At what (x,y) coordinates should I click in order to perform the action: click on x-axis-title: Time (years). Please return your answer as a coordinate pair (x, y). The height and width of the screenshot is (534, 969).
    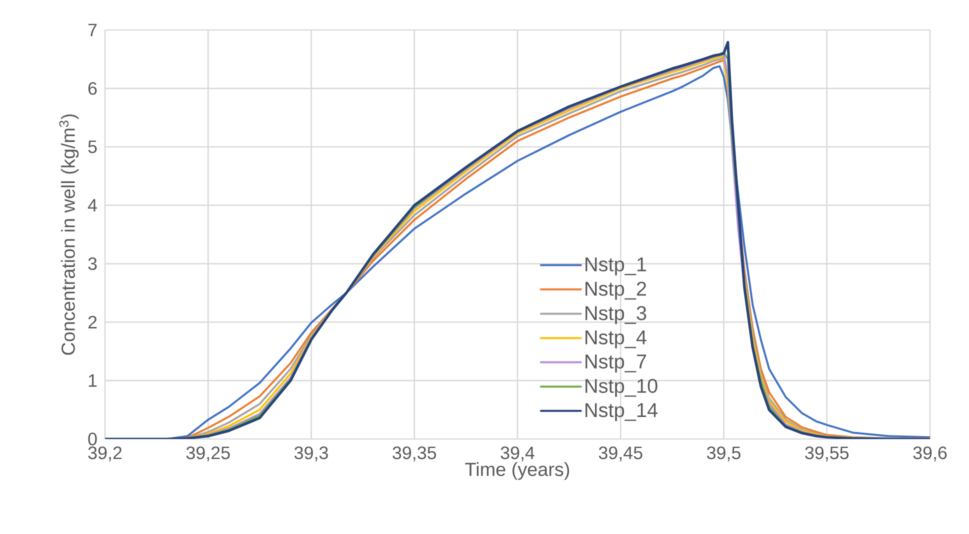
    Looking at the image, I should click on (517, 471).